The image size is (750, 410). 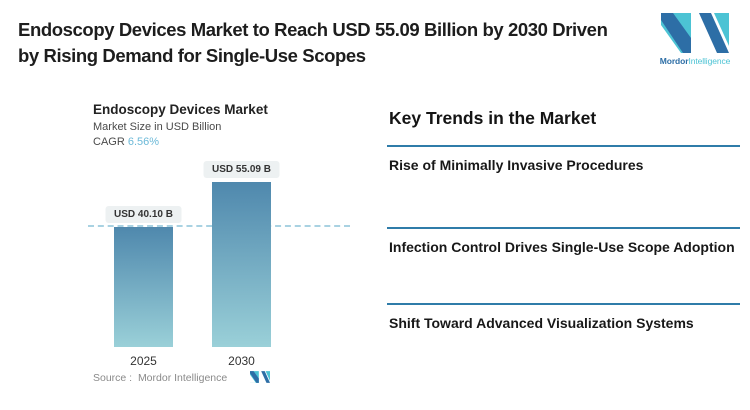 I want to click on trend-item-minimally-invasive: Rise of Minimally Invasive Procedures, so click(x=563, y=186).